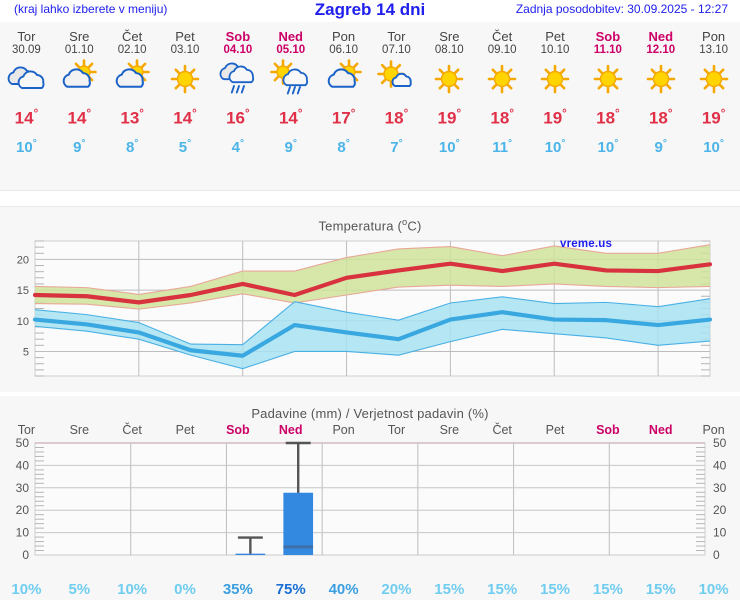 Image resolution: width=740 pixels, height=600 pixels. What do you see at coordinates (555, 50) in the screenshot?
I see `day-date: 10.10` at bounding box center [555, 50].